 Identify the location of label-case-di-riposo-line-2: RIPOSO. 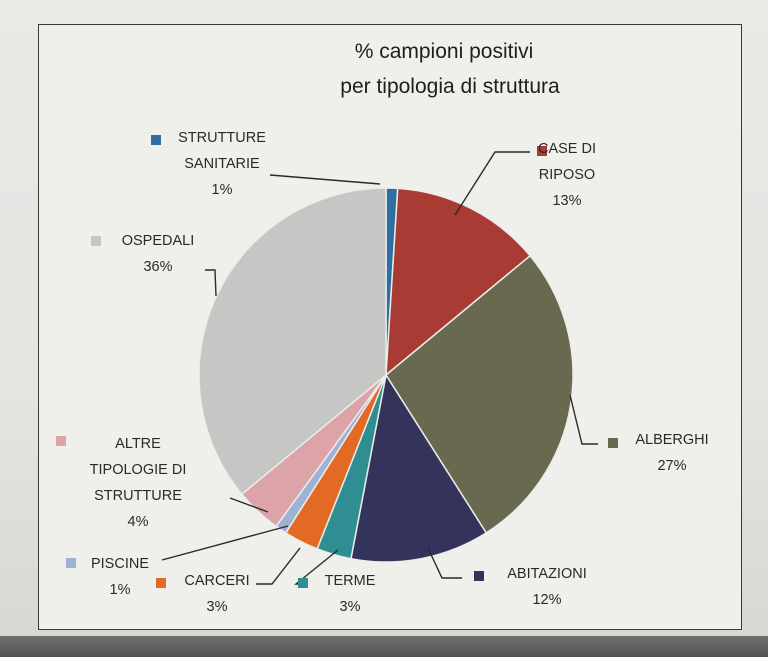
(567, 175).